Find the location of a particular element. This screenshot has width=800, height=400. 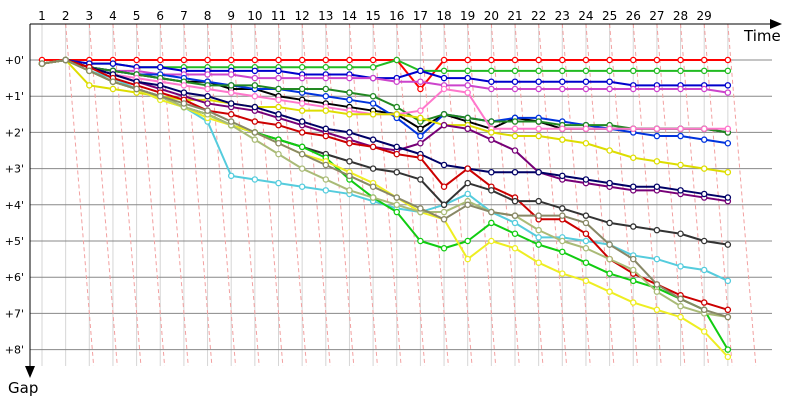

series-line is located at coordinates (384, 65).